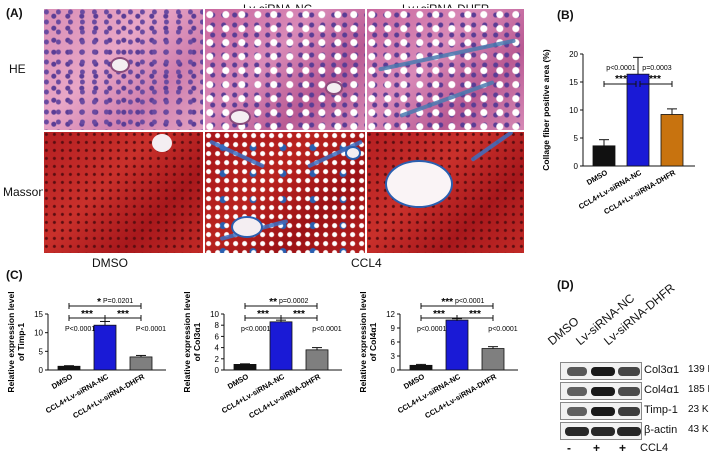 The image size is (709, 461). What do you see at coordinates (565, 285) in the screenshot?
I see `panel-letter-d: (D)` at bounding box center [565, 285].